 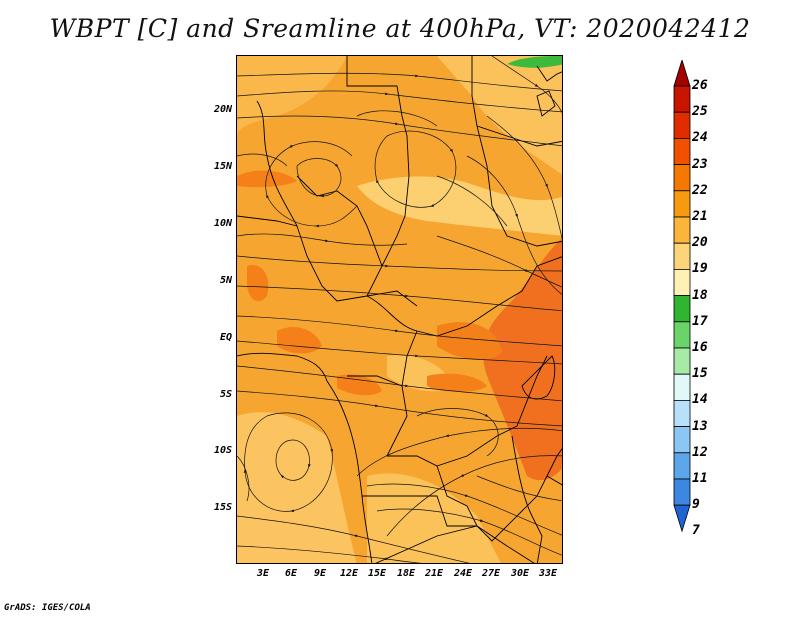 I want to click on colorbar-label: 7, so click(x=696, y=531).